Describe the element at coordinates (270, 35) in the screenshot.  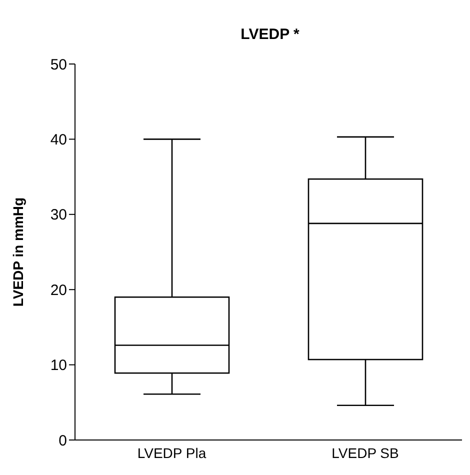
I see `chart-title: LVEDP *` at that location.